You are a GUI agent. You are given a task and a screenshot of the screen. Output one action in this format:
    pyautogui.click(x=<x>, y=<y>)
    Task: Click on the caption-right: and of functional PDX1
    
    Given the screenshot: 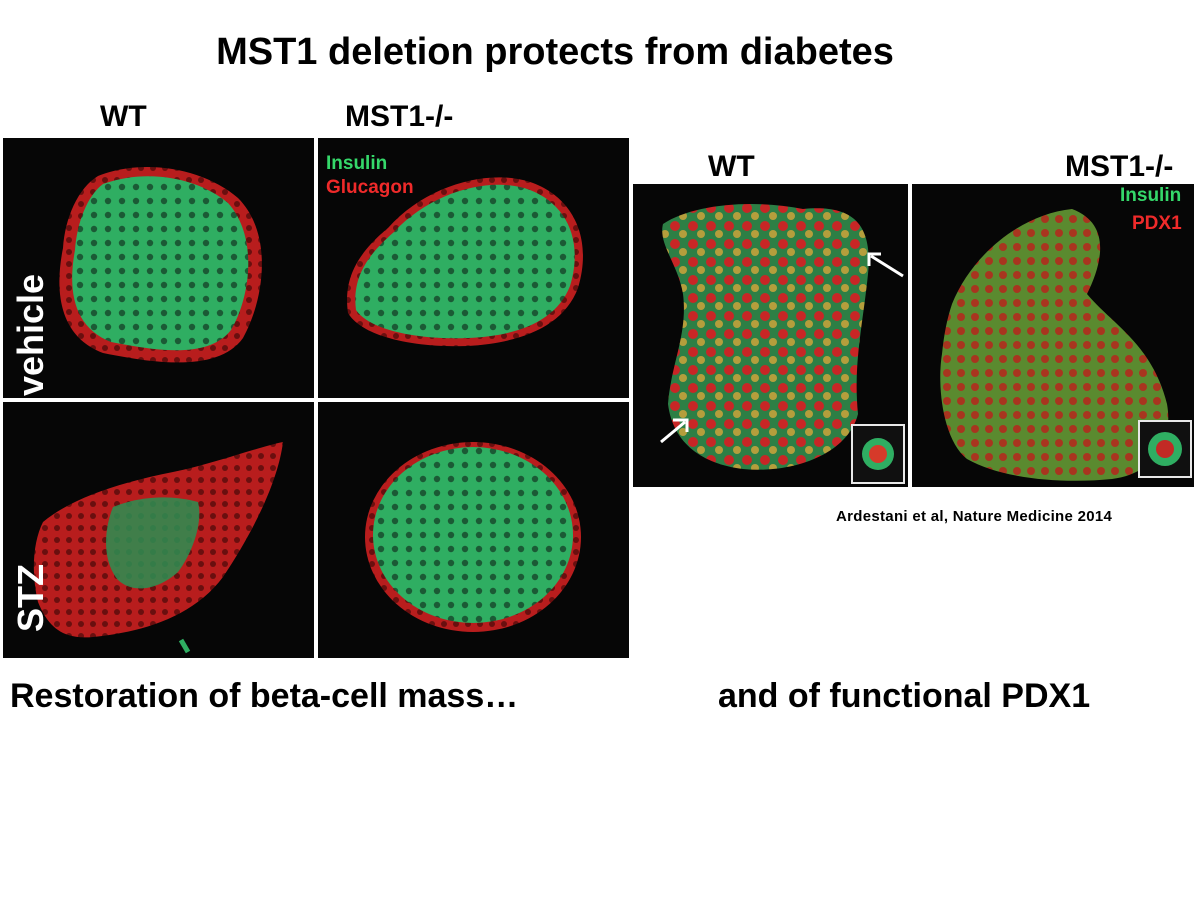 What is the action you would take?
    pyautogui.click(x=904, y=696)
    